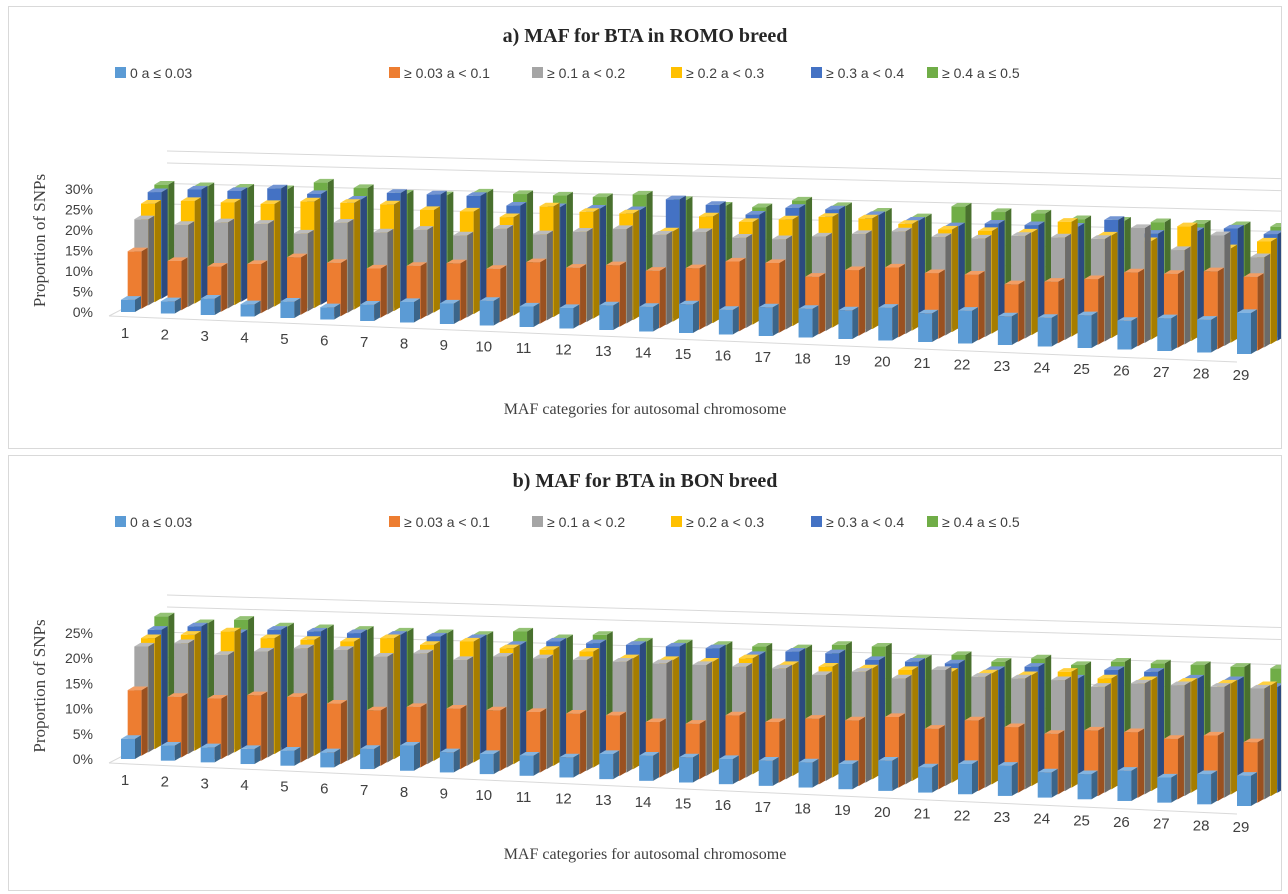 This screenshot has width=1288, height=894. What do you see at coordinates (725, 522) in the screenshot?
I see `legend-label: ≥ 0.2 a < 0.3` at bounding box center [725, 522].